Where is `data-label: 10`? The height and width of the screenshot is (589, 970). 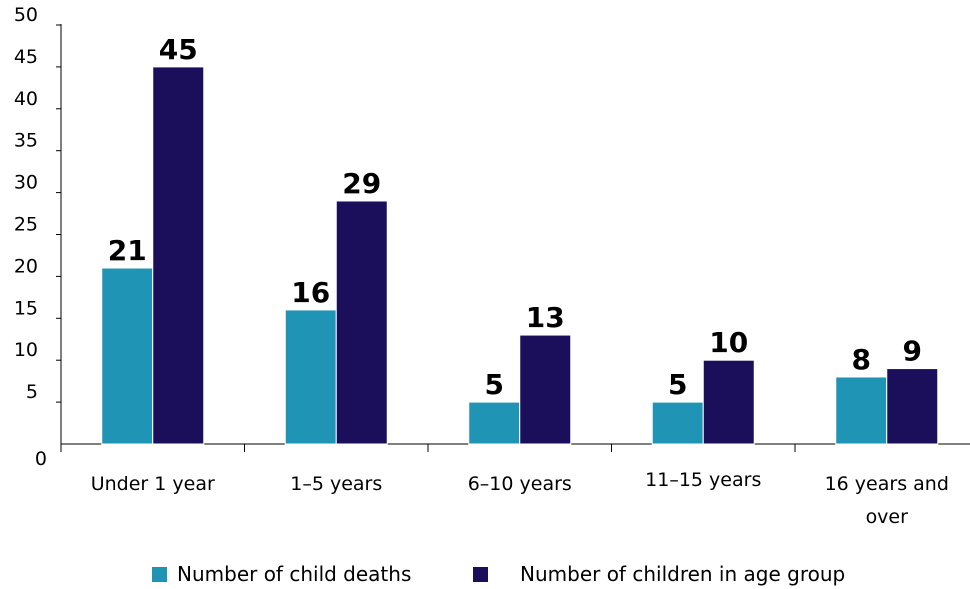 data-label: 10 is located at coordinates (728, 342).